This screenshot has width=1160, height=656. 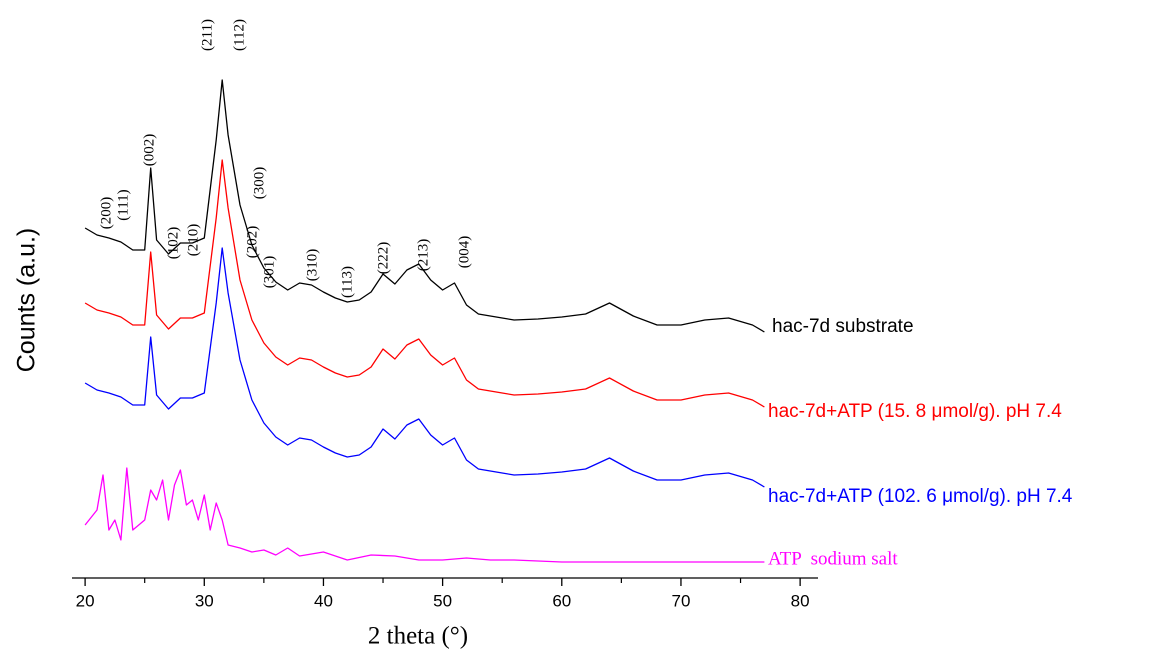 I want to click on series-label: hac-7d substrate, so click(x=843, y=326).